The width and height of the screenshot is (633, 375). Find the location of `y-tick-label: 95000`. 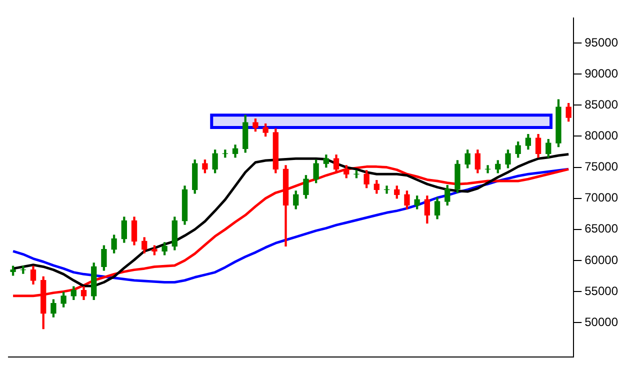

y-tick-label: 95000 is located at coordinates (601, 42).